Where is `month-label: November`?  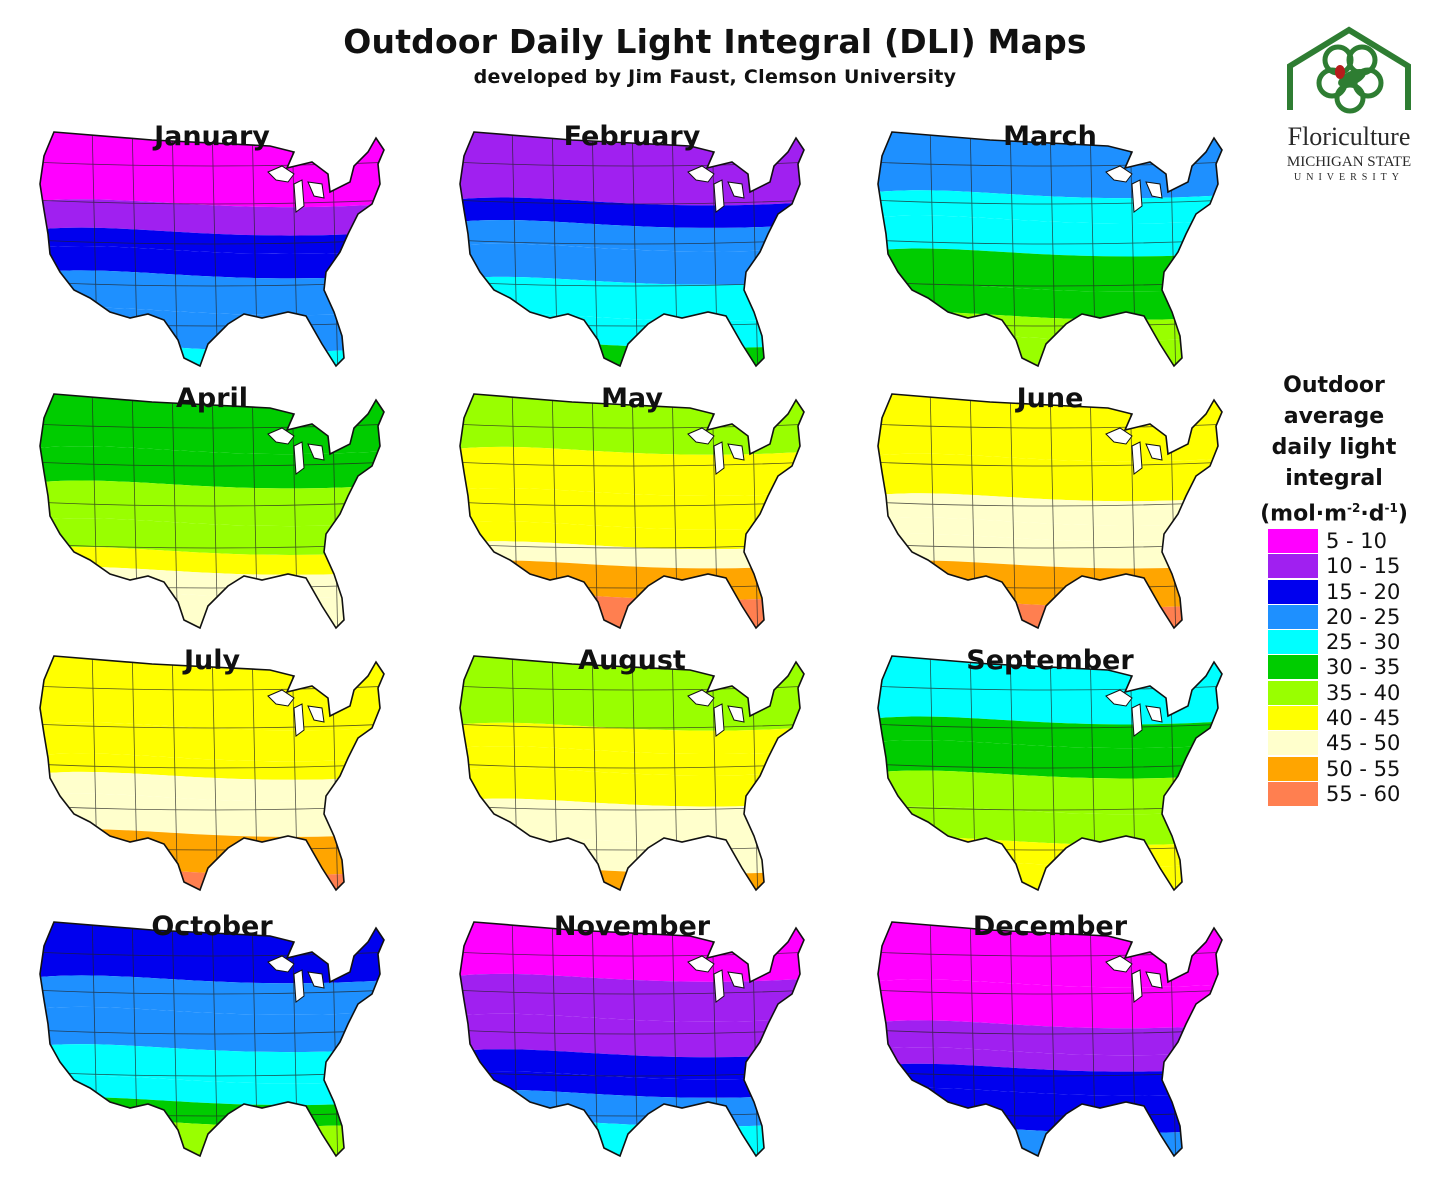 month-label: November is located at coordinates (632, 926).